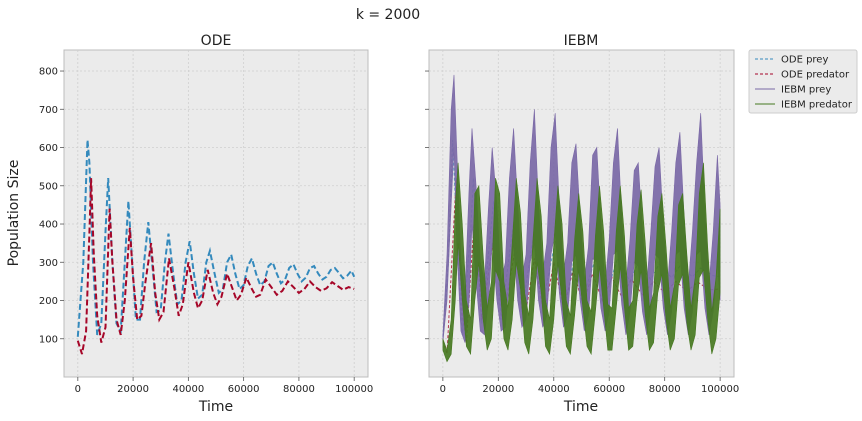 This screenshot has height=421, width=862. What do you see at coordinates (48, 186) in the screenshot?
I see `ode-y-tick-label: 500` at bounding box center [48, 186].